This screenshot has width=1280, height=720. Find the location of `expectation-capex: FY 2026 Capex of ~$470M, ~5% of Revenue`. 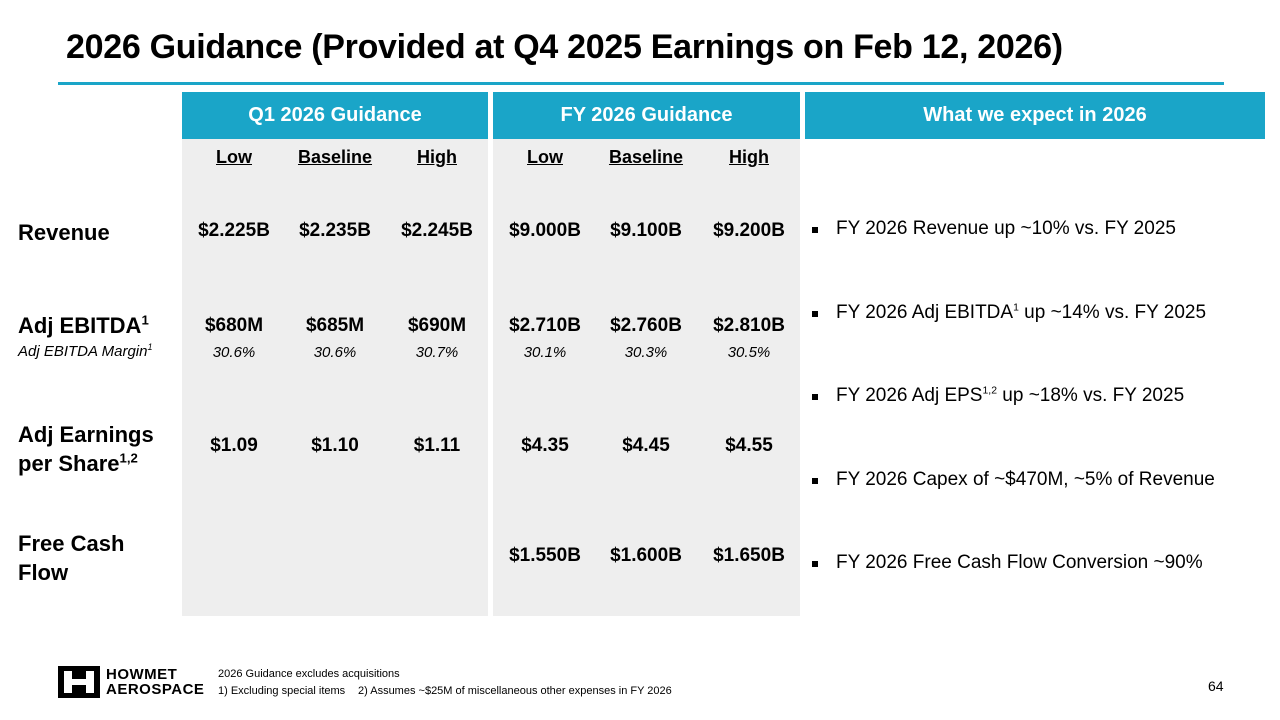

expectation-capex: FY 2026 Capex of ~$470M, ~5% of Revenue is located at coordinates (1013, 480).